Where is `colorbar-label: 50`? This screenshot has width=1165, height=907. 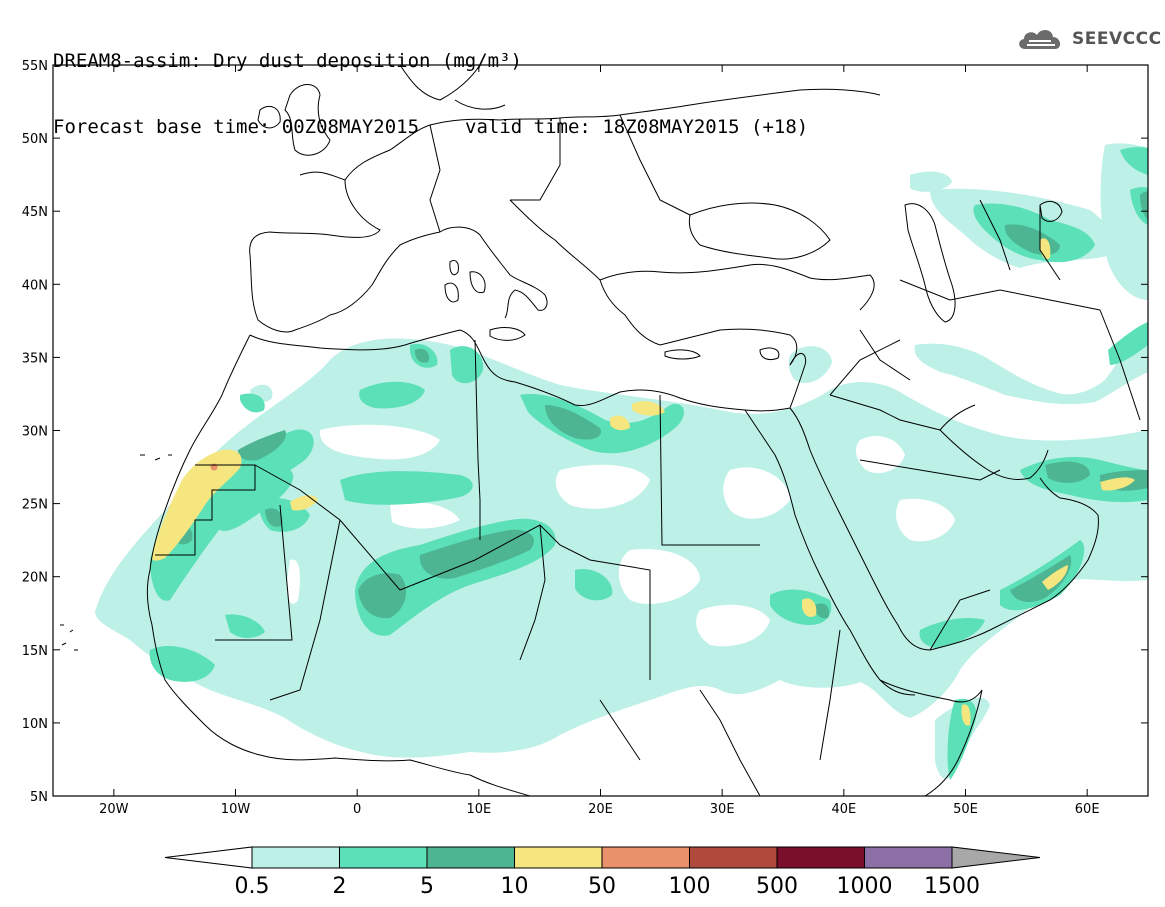 colorbar-label: 50 is located at coordinates (602, 886).